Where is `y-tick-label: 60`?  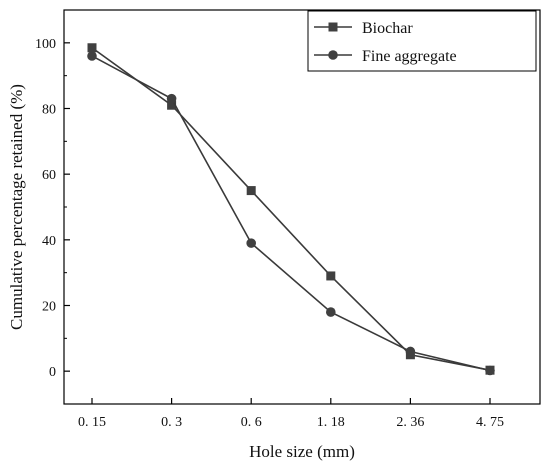
y-tick-label: 60 is located at coordinates (49, 175).